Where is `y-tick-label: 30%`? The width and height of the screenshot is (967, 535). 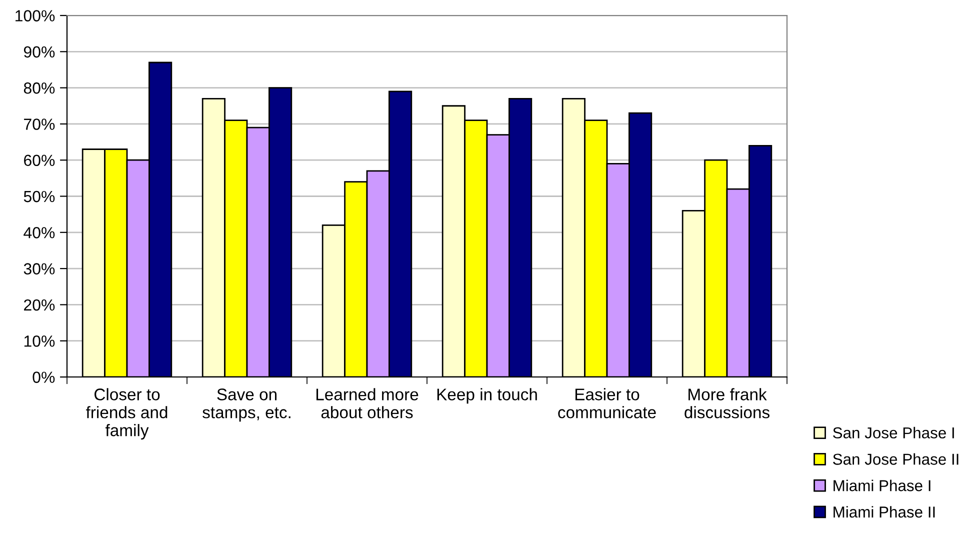 y-tick-label: 30% is located at coordinates (39, 268).